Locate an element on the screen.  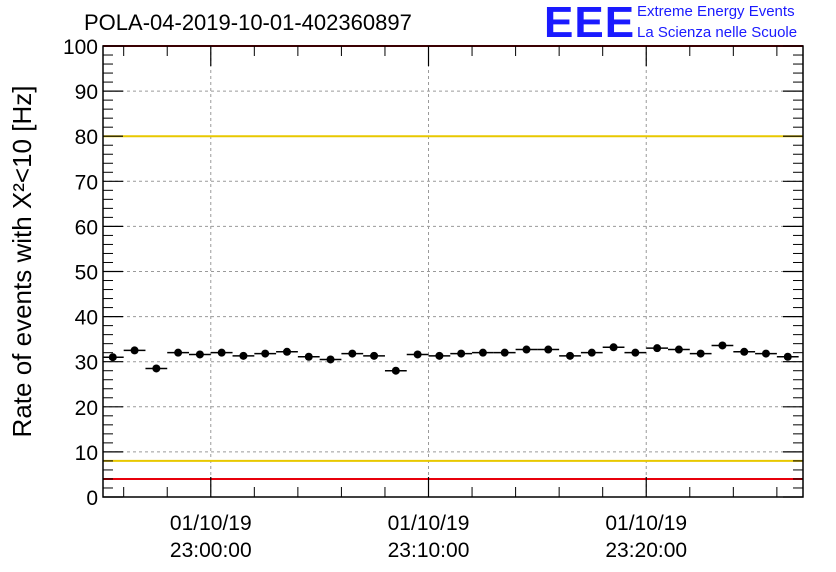
logo-text-line-2: La Scienza nelle Scuole is located at coordinates (717, 32).